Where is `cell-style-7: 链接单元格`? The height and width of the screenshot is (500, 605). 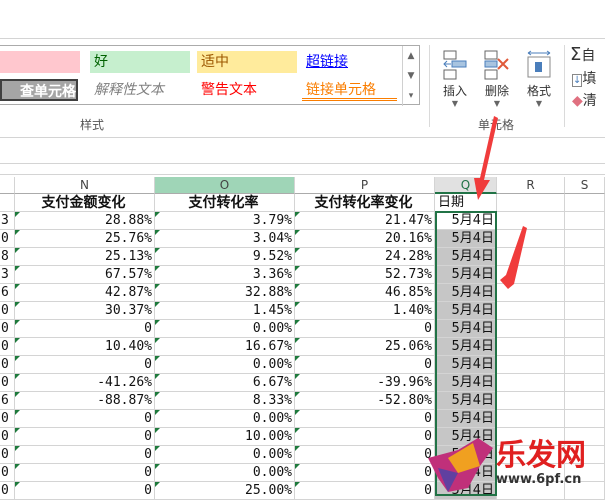 cell-style-7: 链接单元格 is located at coordinates (349, 90).